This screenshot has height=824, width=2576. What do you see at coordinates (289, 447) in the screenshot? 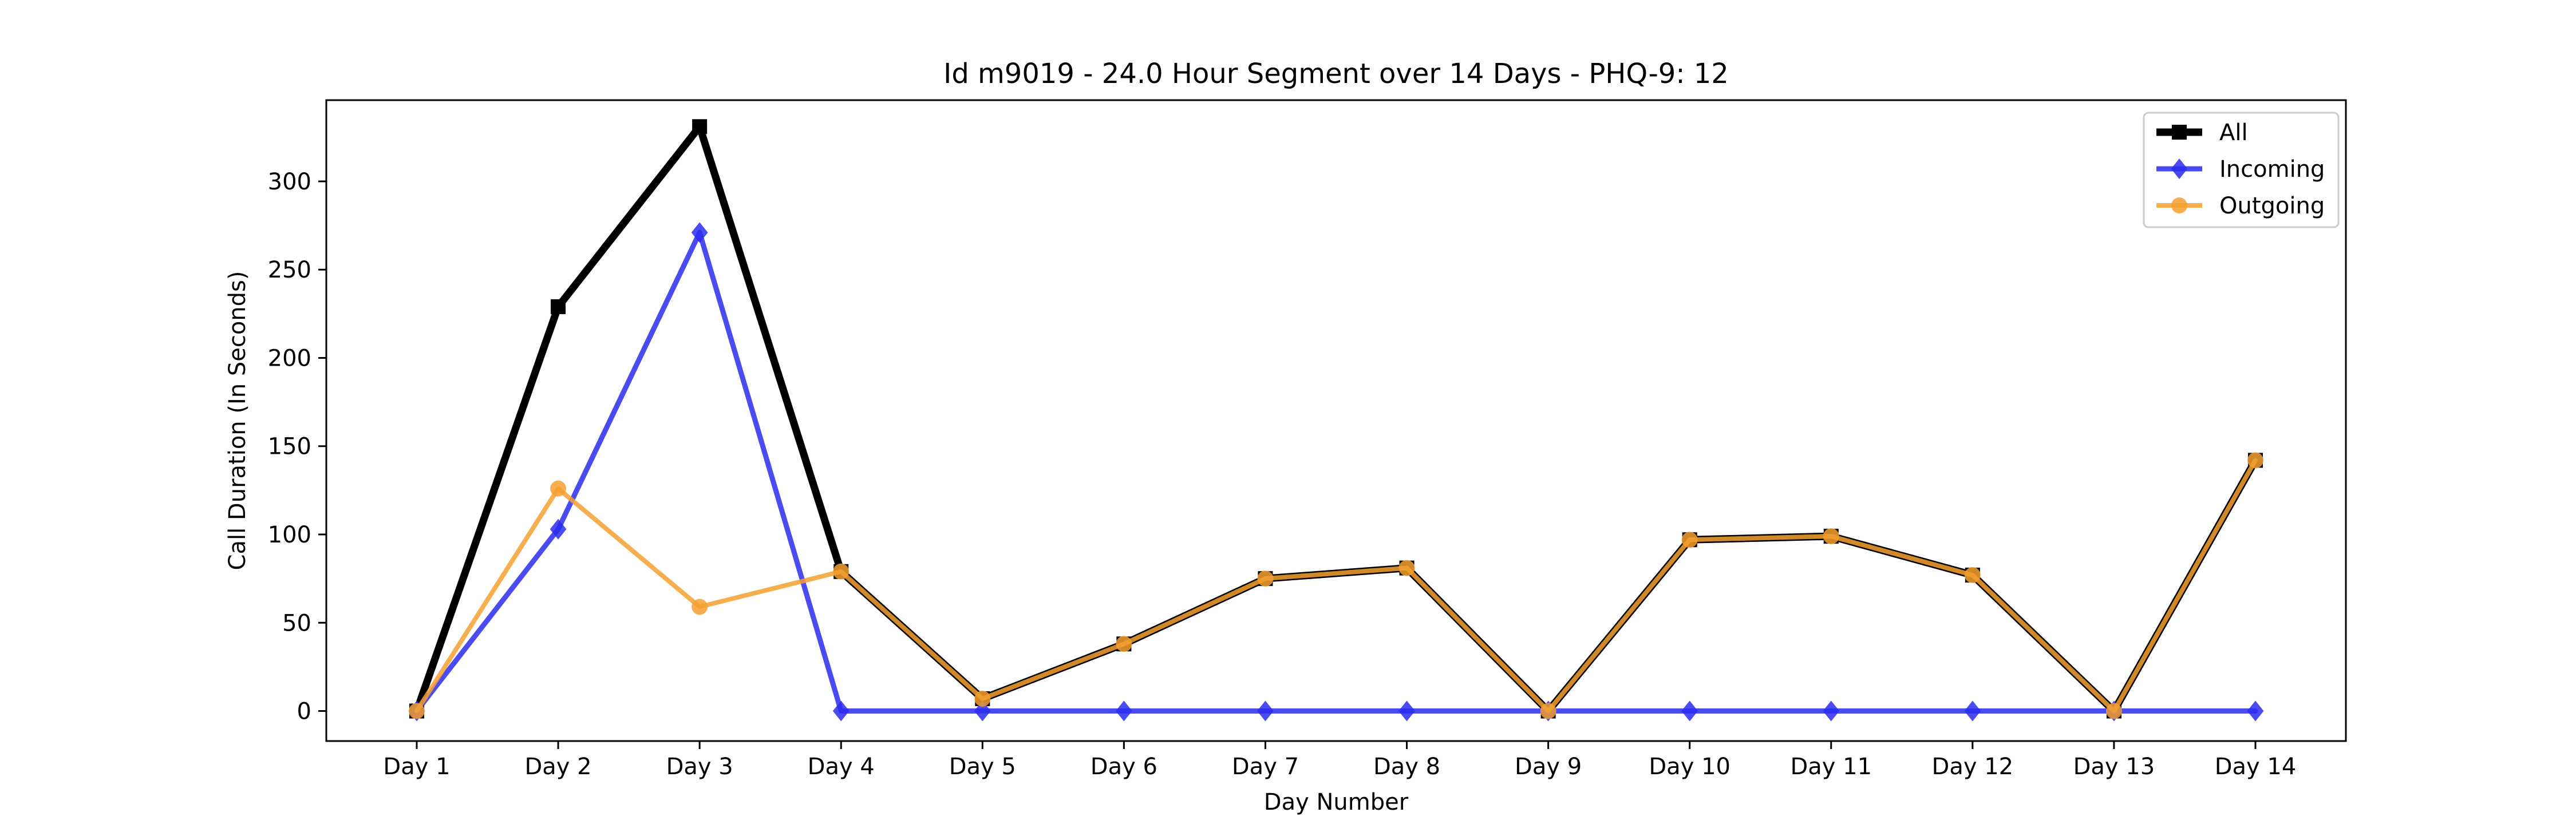
I see `y-tick-label: 150` at bounding box center [289, 447].